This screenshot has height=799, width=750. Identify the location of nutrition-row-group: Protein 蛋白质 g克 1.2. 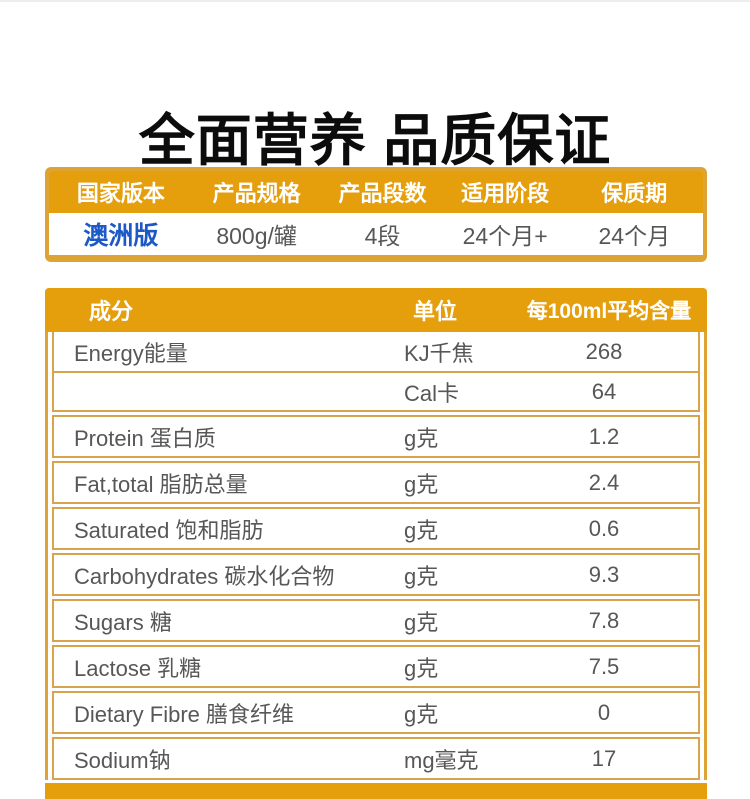
(376, 436).